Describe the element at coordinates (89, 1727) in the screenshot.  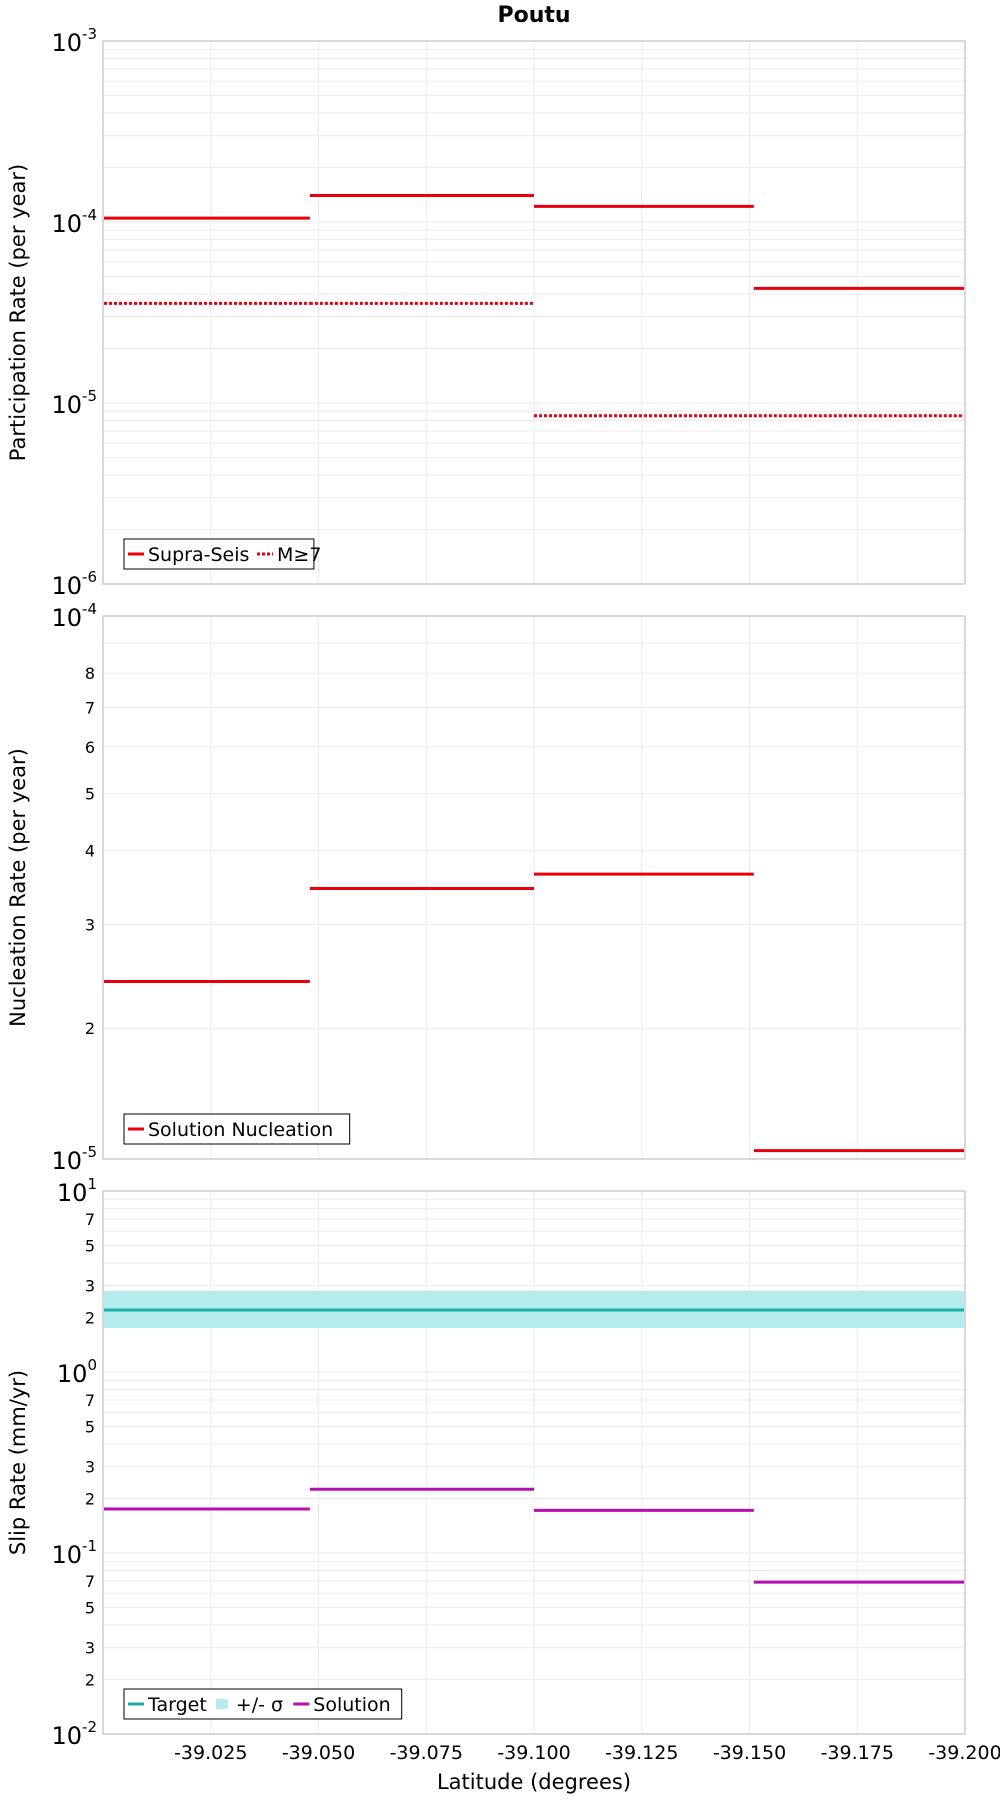
I see `y-tick-exponent: -2` at that location.